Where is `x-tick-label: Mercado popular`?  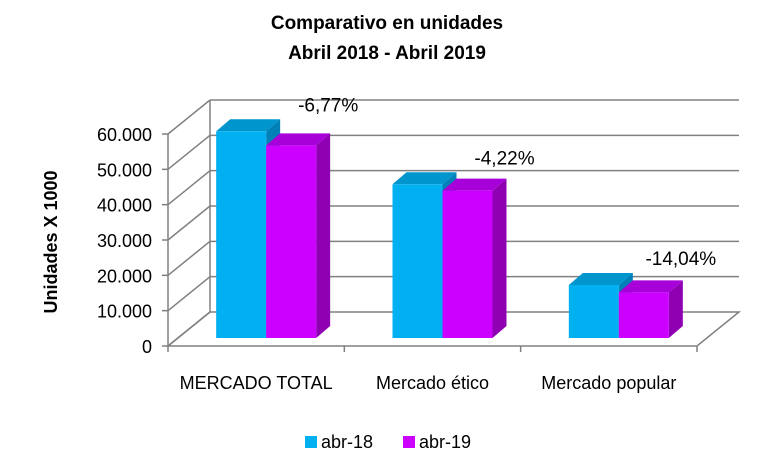
x-tick-label: Mercado popular is located at coordinates (608, 383).